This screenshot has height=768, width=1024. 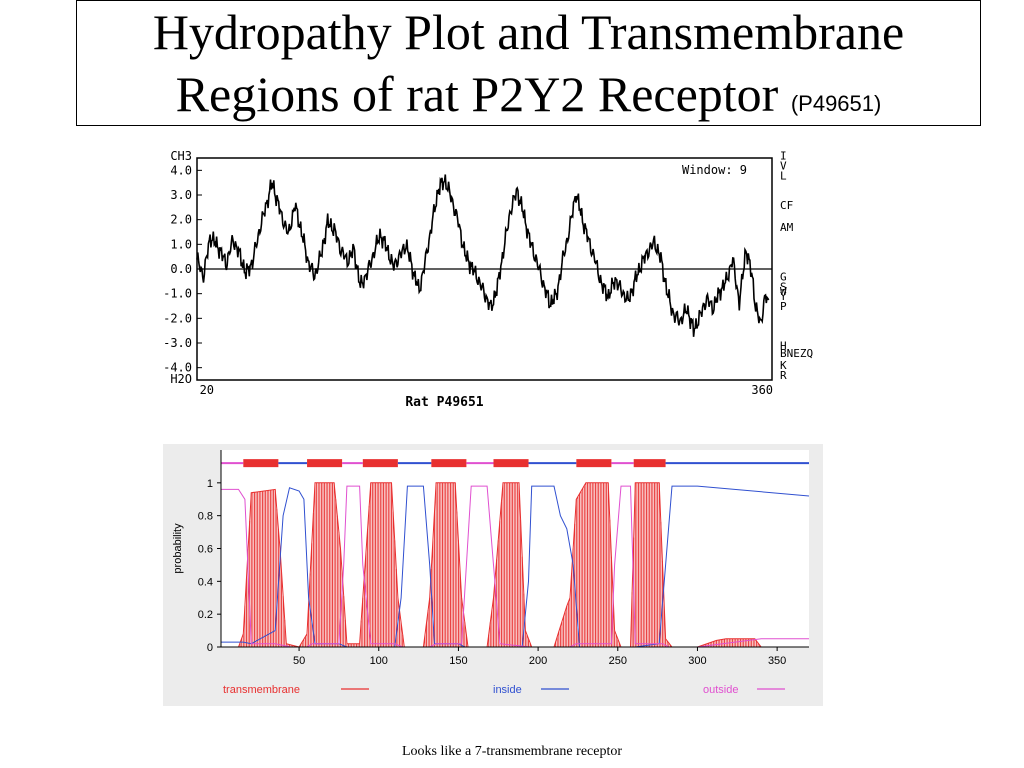 What do you see at coordinates (444, 402) in the screenshot?
I see `x-axis-label: Rat P49651` at bounding box center [444, 402].